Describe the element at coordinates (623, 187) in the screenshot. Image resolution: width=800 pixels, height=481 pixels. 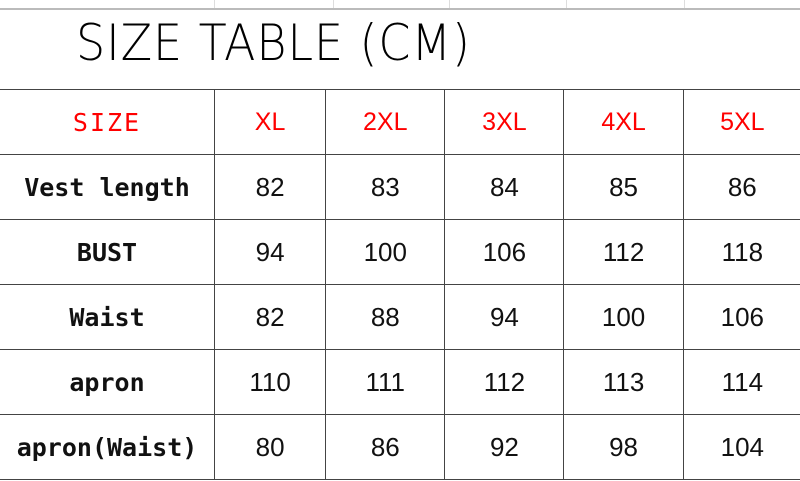
I see `table-cell: 85` at that location.